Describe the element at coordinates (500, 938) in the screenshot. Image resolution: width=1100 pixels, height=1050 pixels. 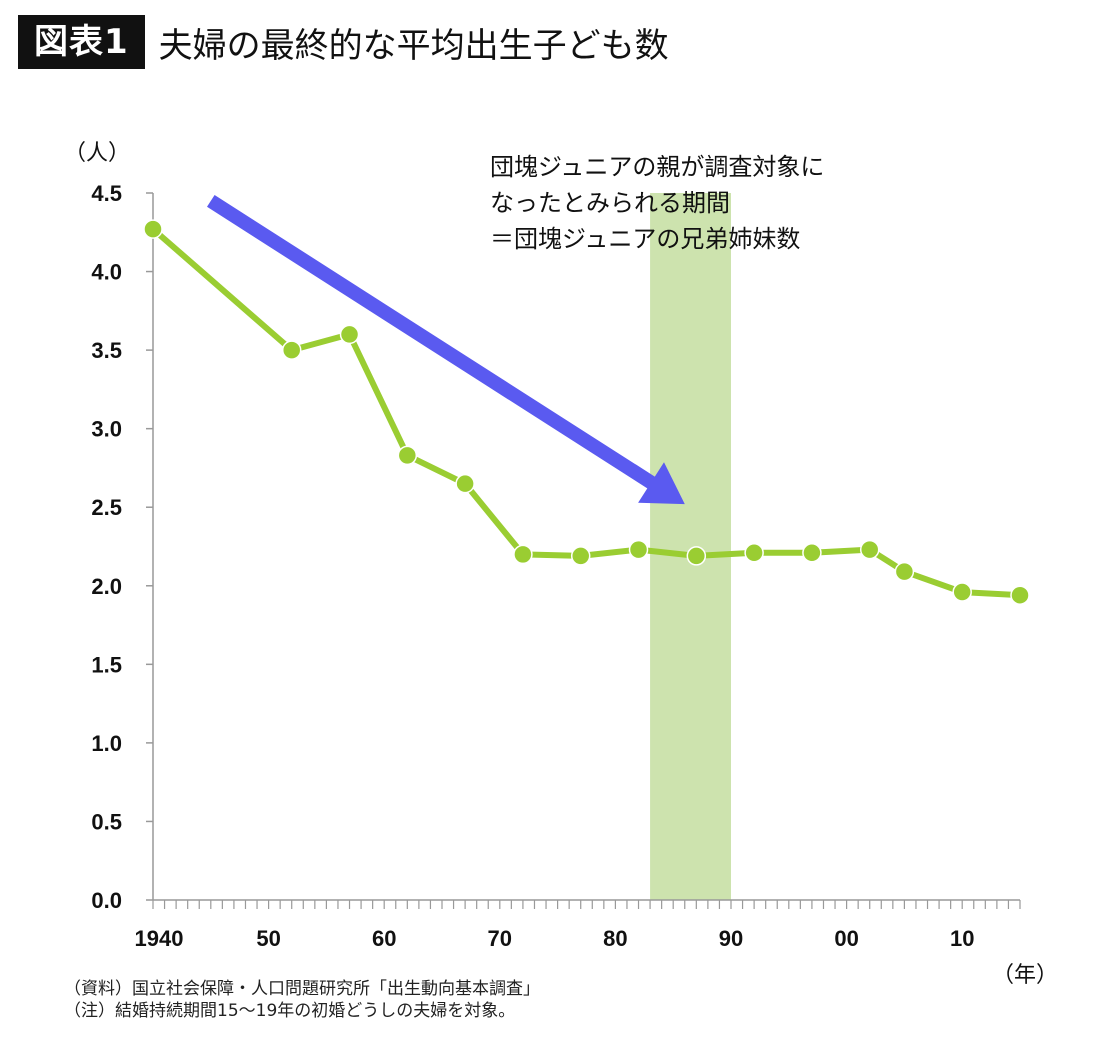
I see `x-tick-label: 70` at that location.